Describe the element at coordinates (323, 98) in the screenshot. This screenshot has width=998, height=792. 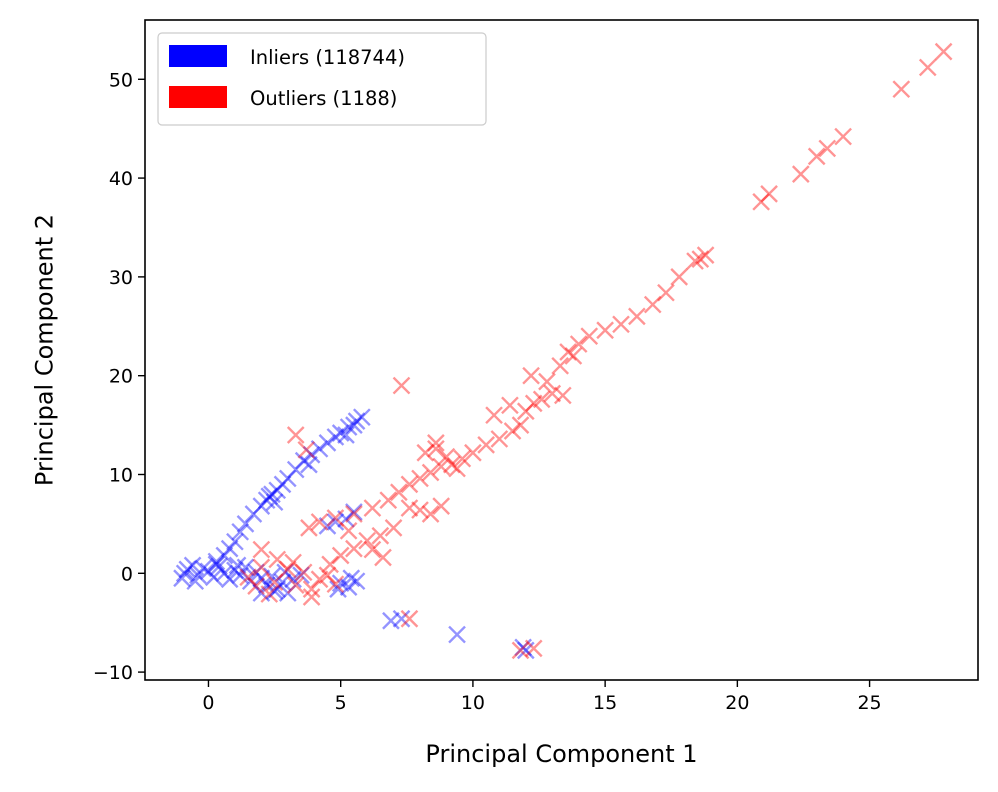
I see `legend-label-outliers: Outliers (1188)` at that location.